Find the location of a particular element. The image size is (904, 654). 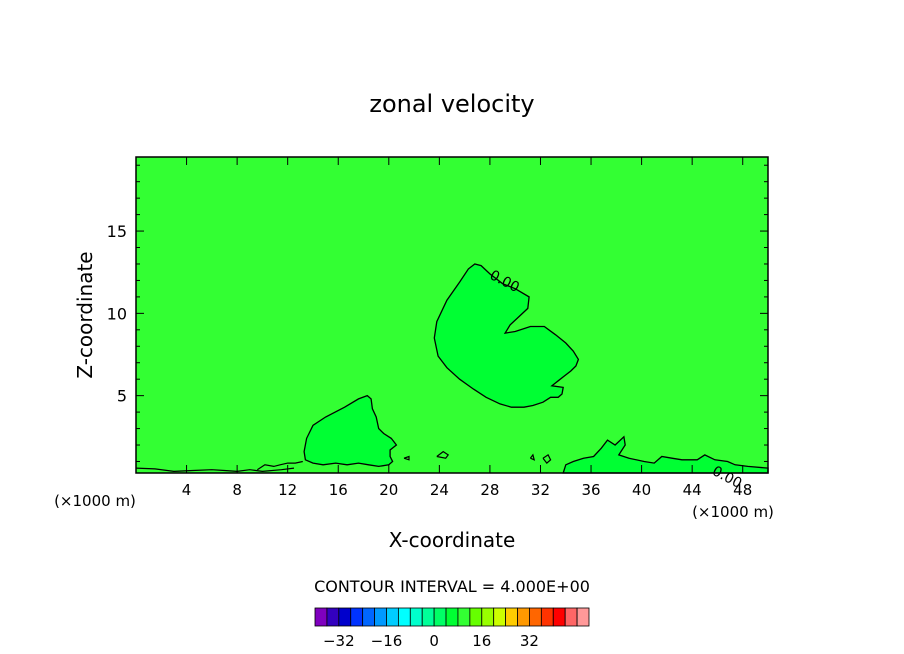

x-tick-label: 24 is located at coordinates (439, 490).